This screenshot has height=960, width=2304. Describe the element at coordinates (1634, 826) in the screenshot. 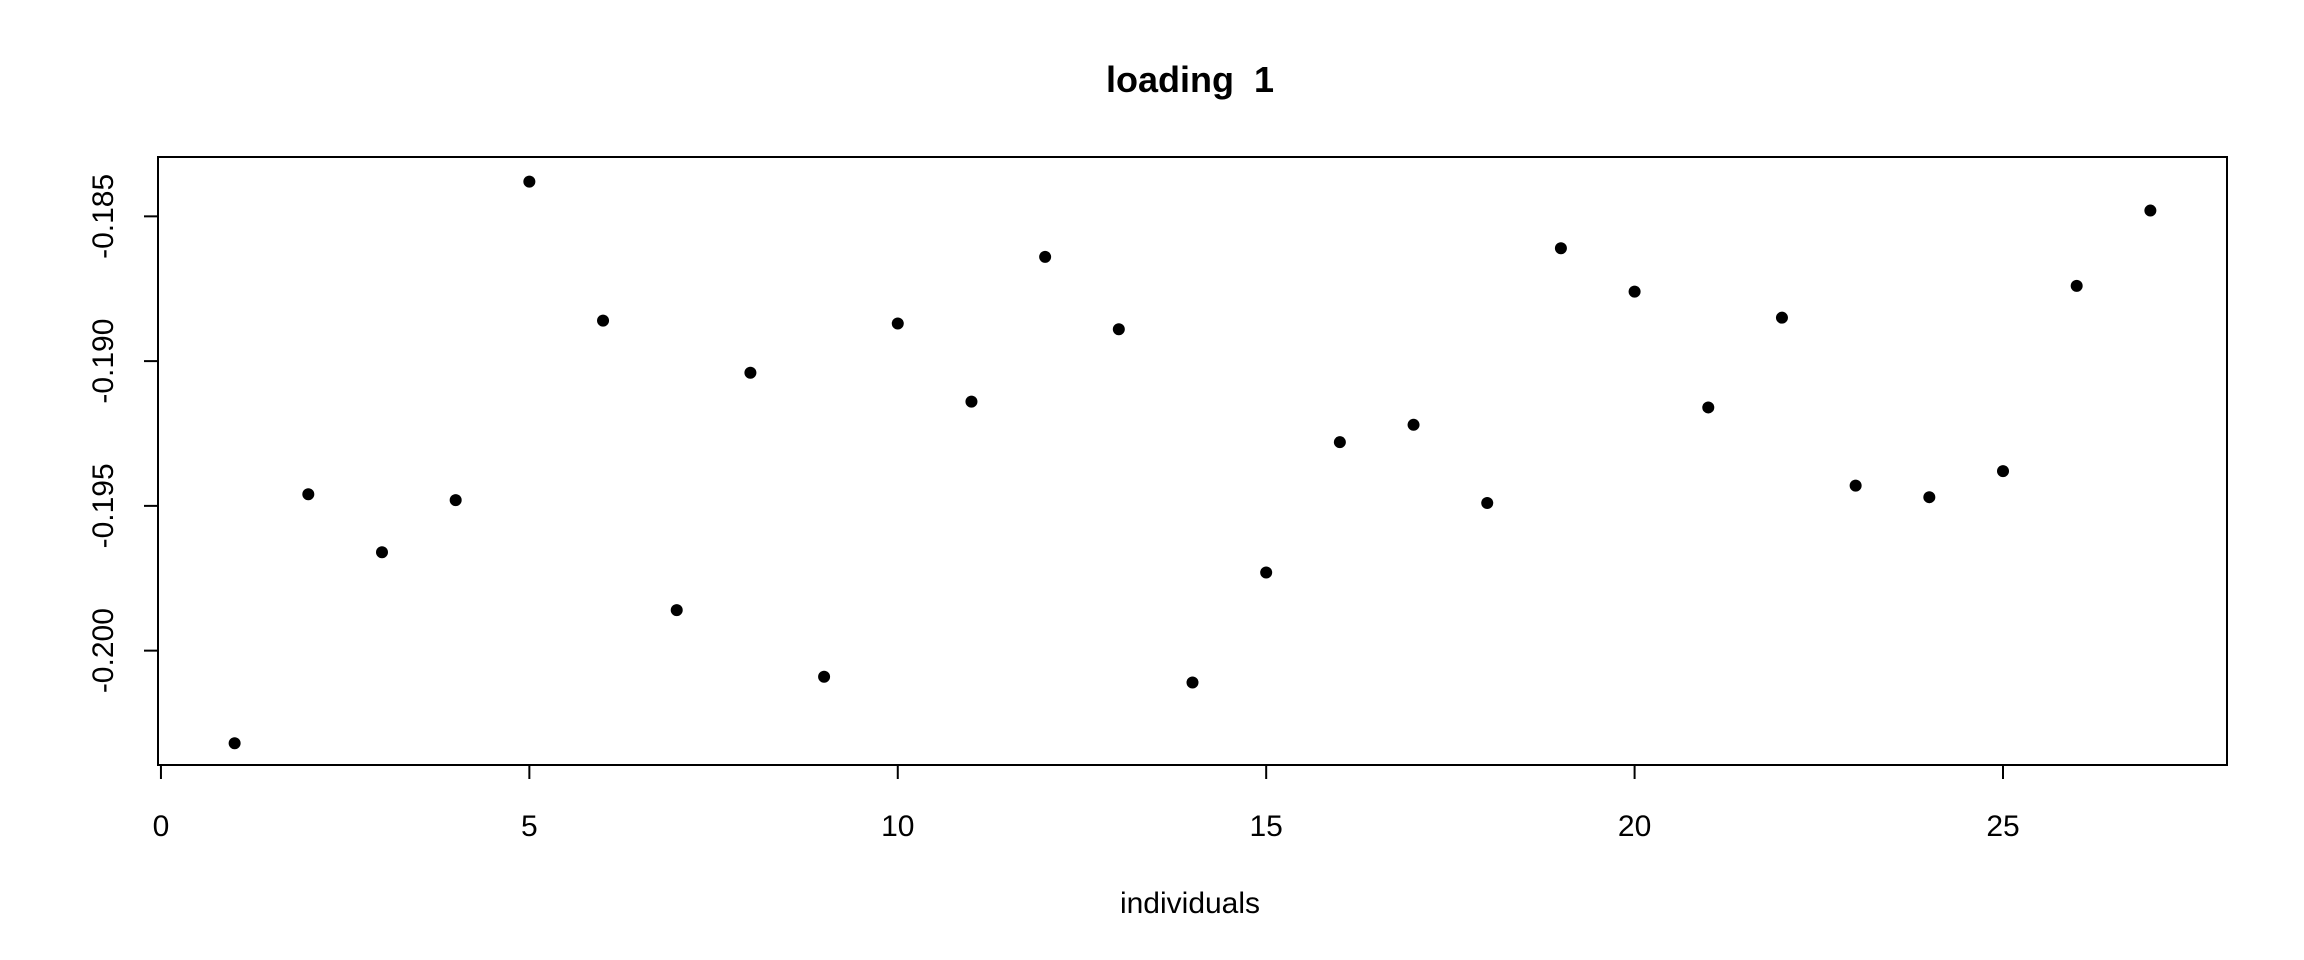

I see `x-tick-label: 20` at that location.